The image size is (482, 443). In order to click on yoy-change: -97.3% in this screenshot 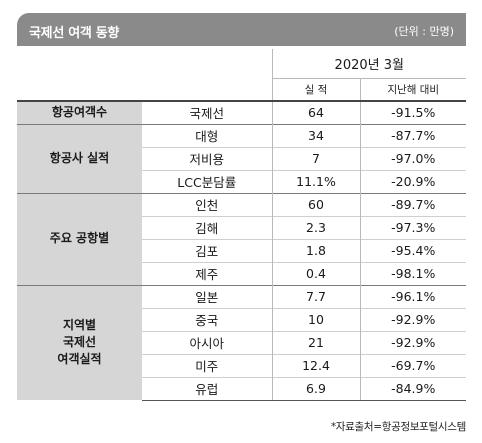, I will do `click(413, 227)`.